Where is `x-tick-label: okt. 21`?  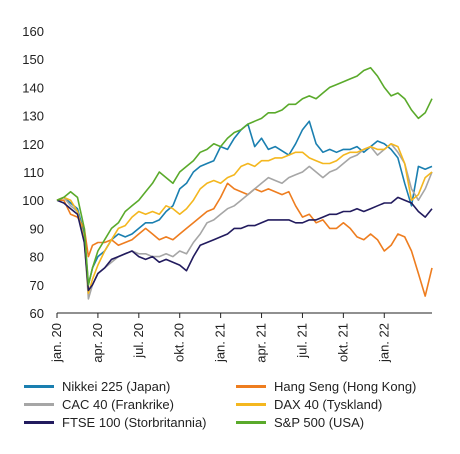 x-tick-label: okt. 21 is located at coordinates (342, 342).